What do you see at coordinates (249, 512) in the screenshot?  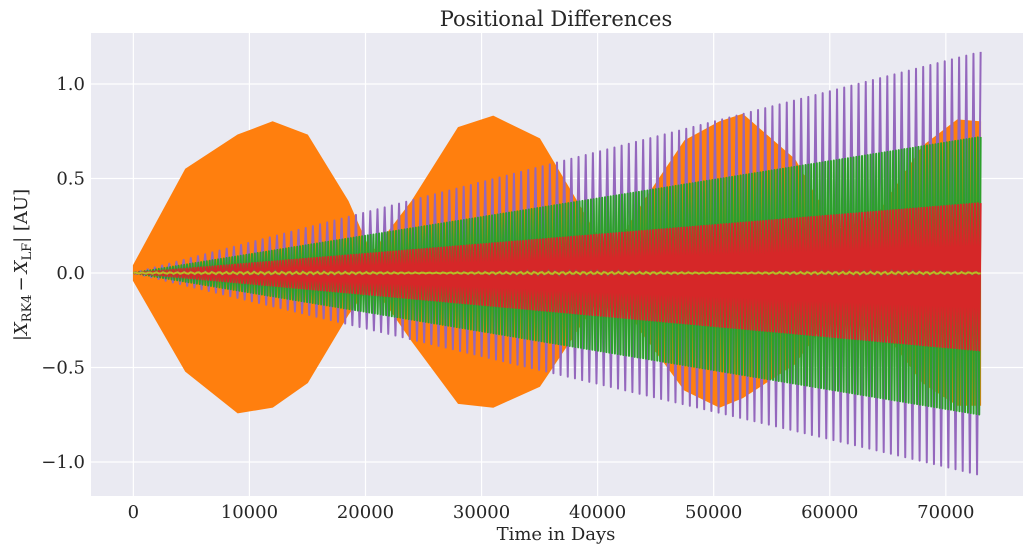 I see `x-tick-label: 10000` at bounding box center [249, 512].